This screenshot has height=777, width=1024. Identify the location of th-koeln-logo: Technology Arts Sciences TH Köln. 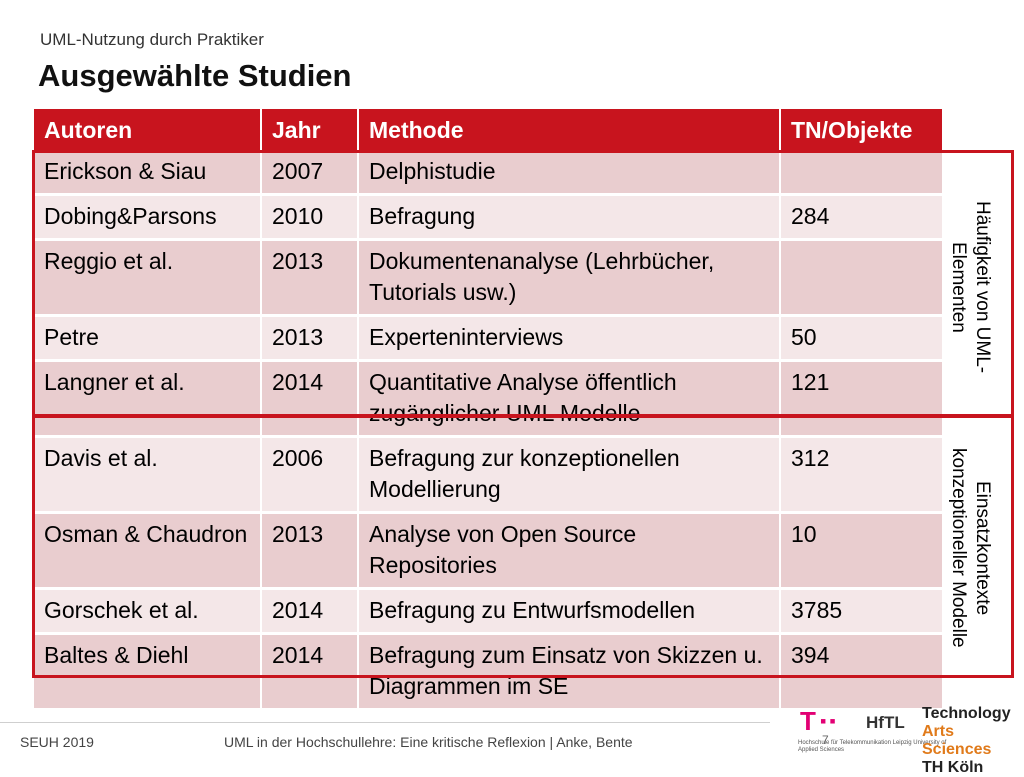
(973, 741).